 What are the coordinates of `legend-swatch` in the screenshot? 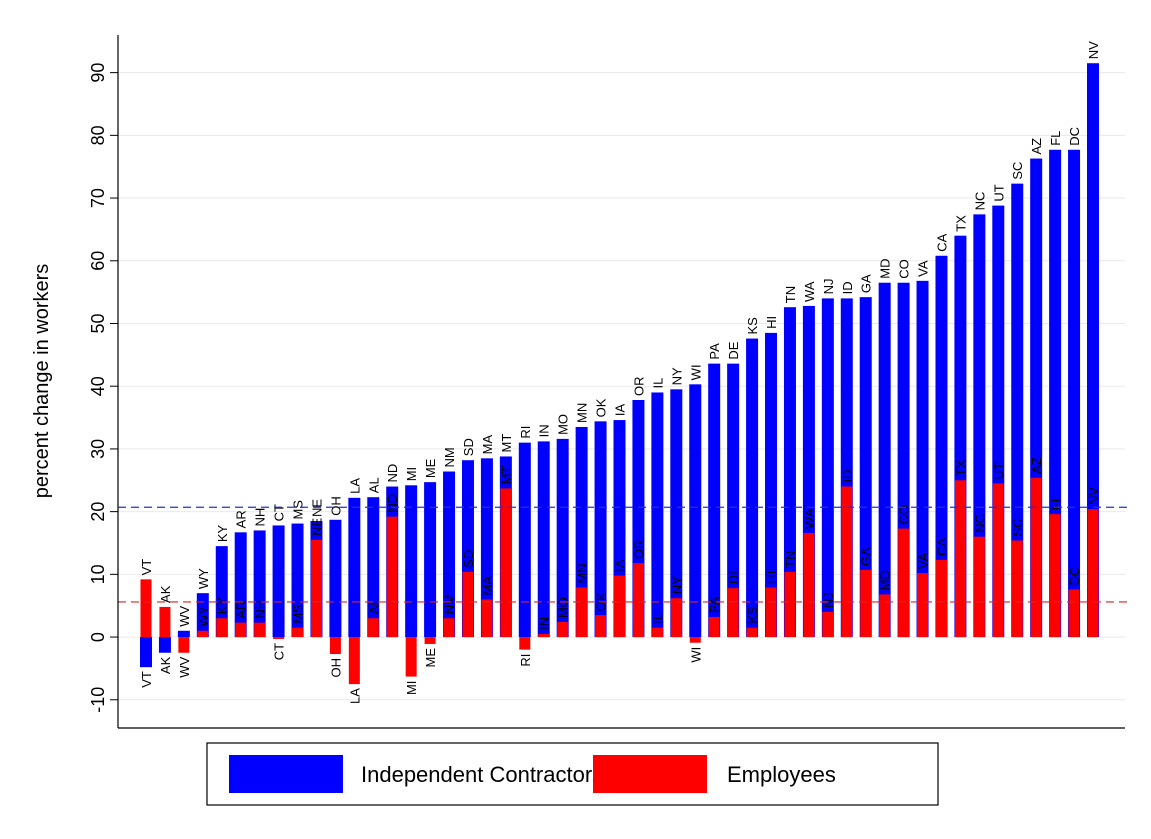 It's located at (650, 774).